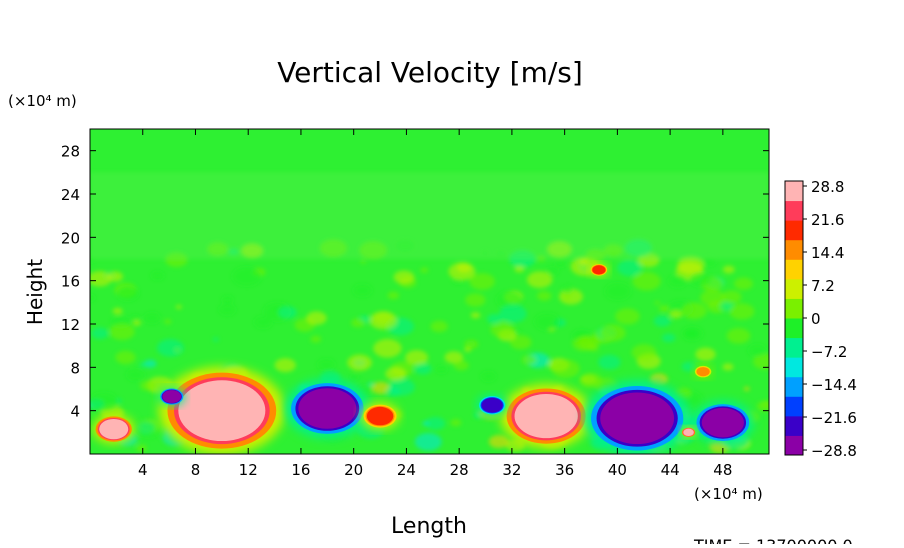 The width and height of the screenshot is (904, 548). I want to click on y-tick-label: 16, so click(70, 282).